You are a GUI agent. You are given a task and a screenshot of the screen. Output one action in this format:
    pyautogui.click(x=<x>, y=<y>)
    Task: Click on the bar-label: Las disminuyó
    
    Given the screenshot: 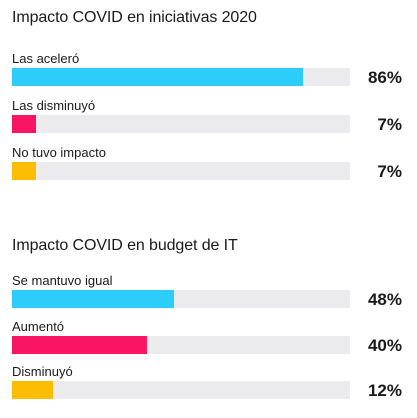 What is the action you would take?
    pyautogui.click(x=54, y=105)
    